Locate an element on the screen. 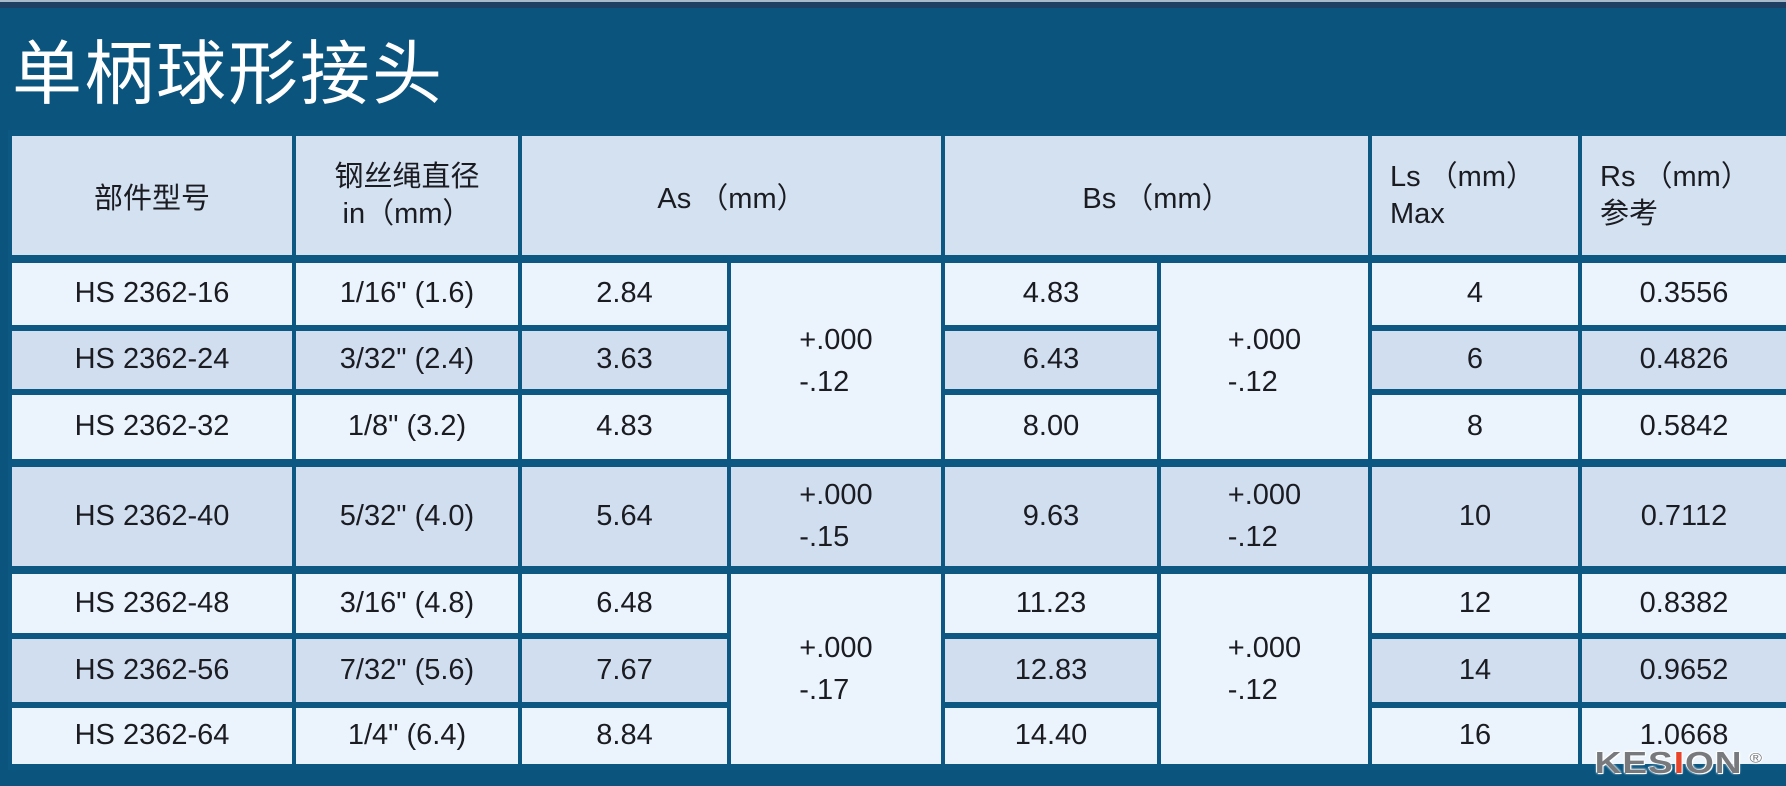 Image resolution: width=1786 pixels, height=786 pixels. kesion-logo: KESION ® is located at coordinates (1678, 763).